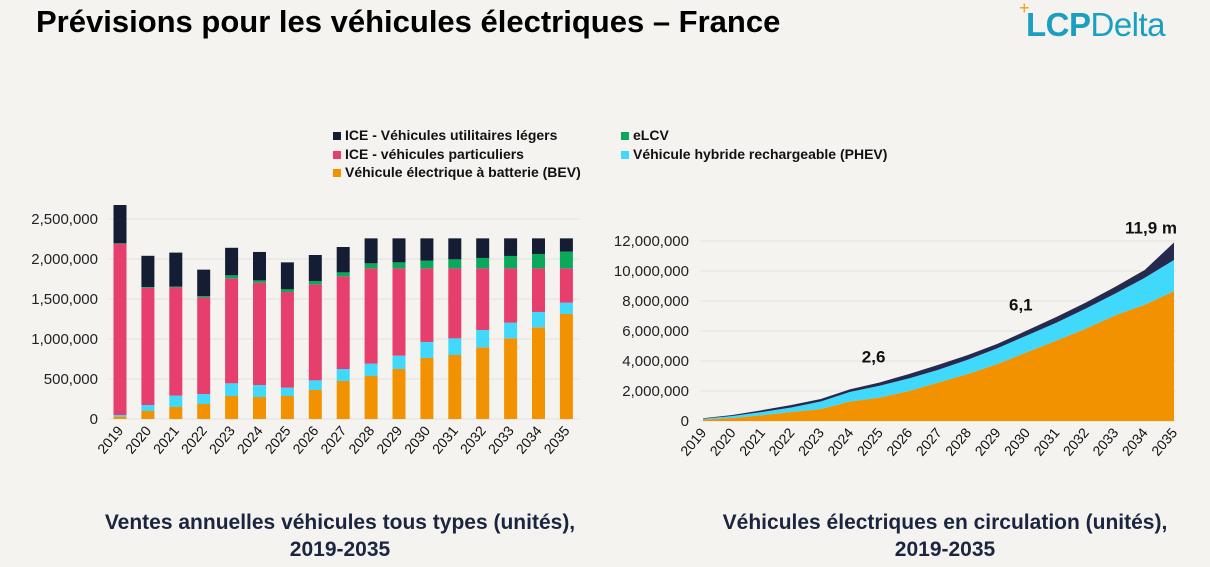 The image size is (1210, 567). I want to click on bar-elcv-2026, so click(315, 283).